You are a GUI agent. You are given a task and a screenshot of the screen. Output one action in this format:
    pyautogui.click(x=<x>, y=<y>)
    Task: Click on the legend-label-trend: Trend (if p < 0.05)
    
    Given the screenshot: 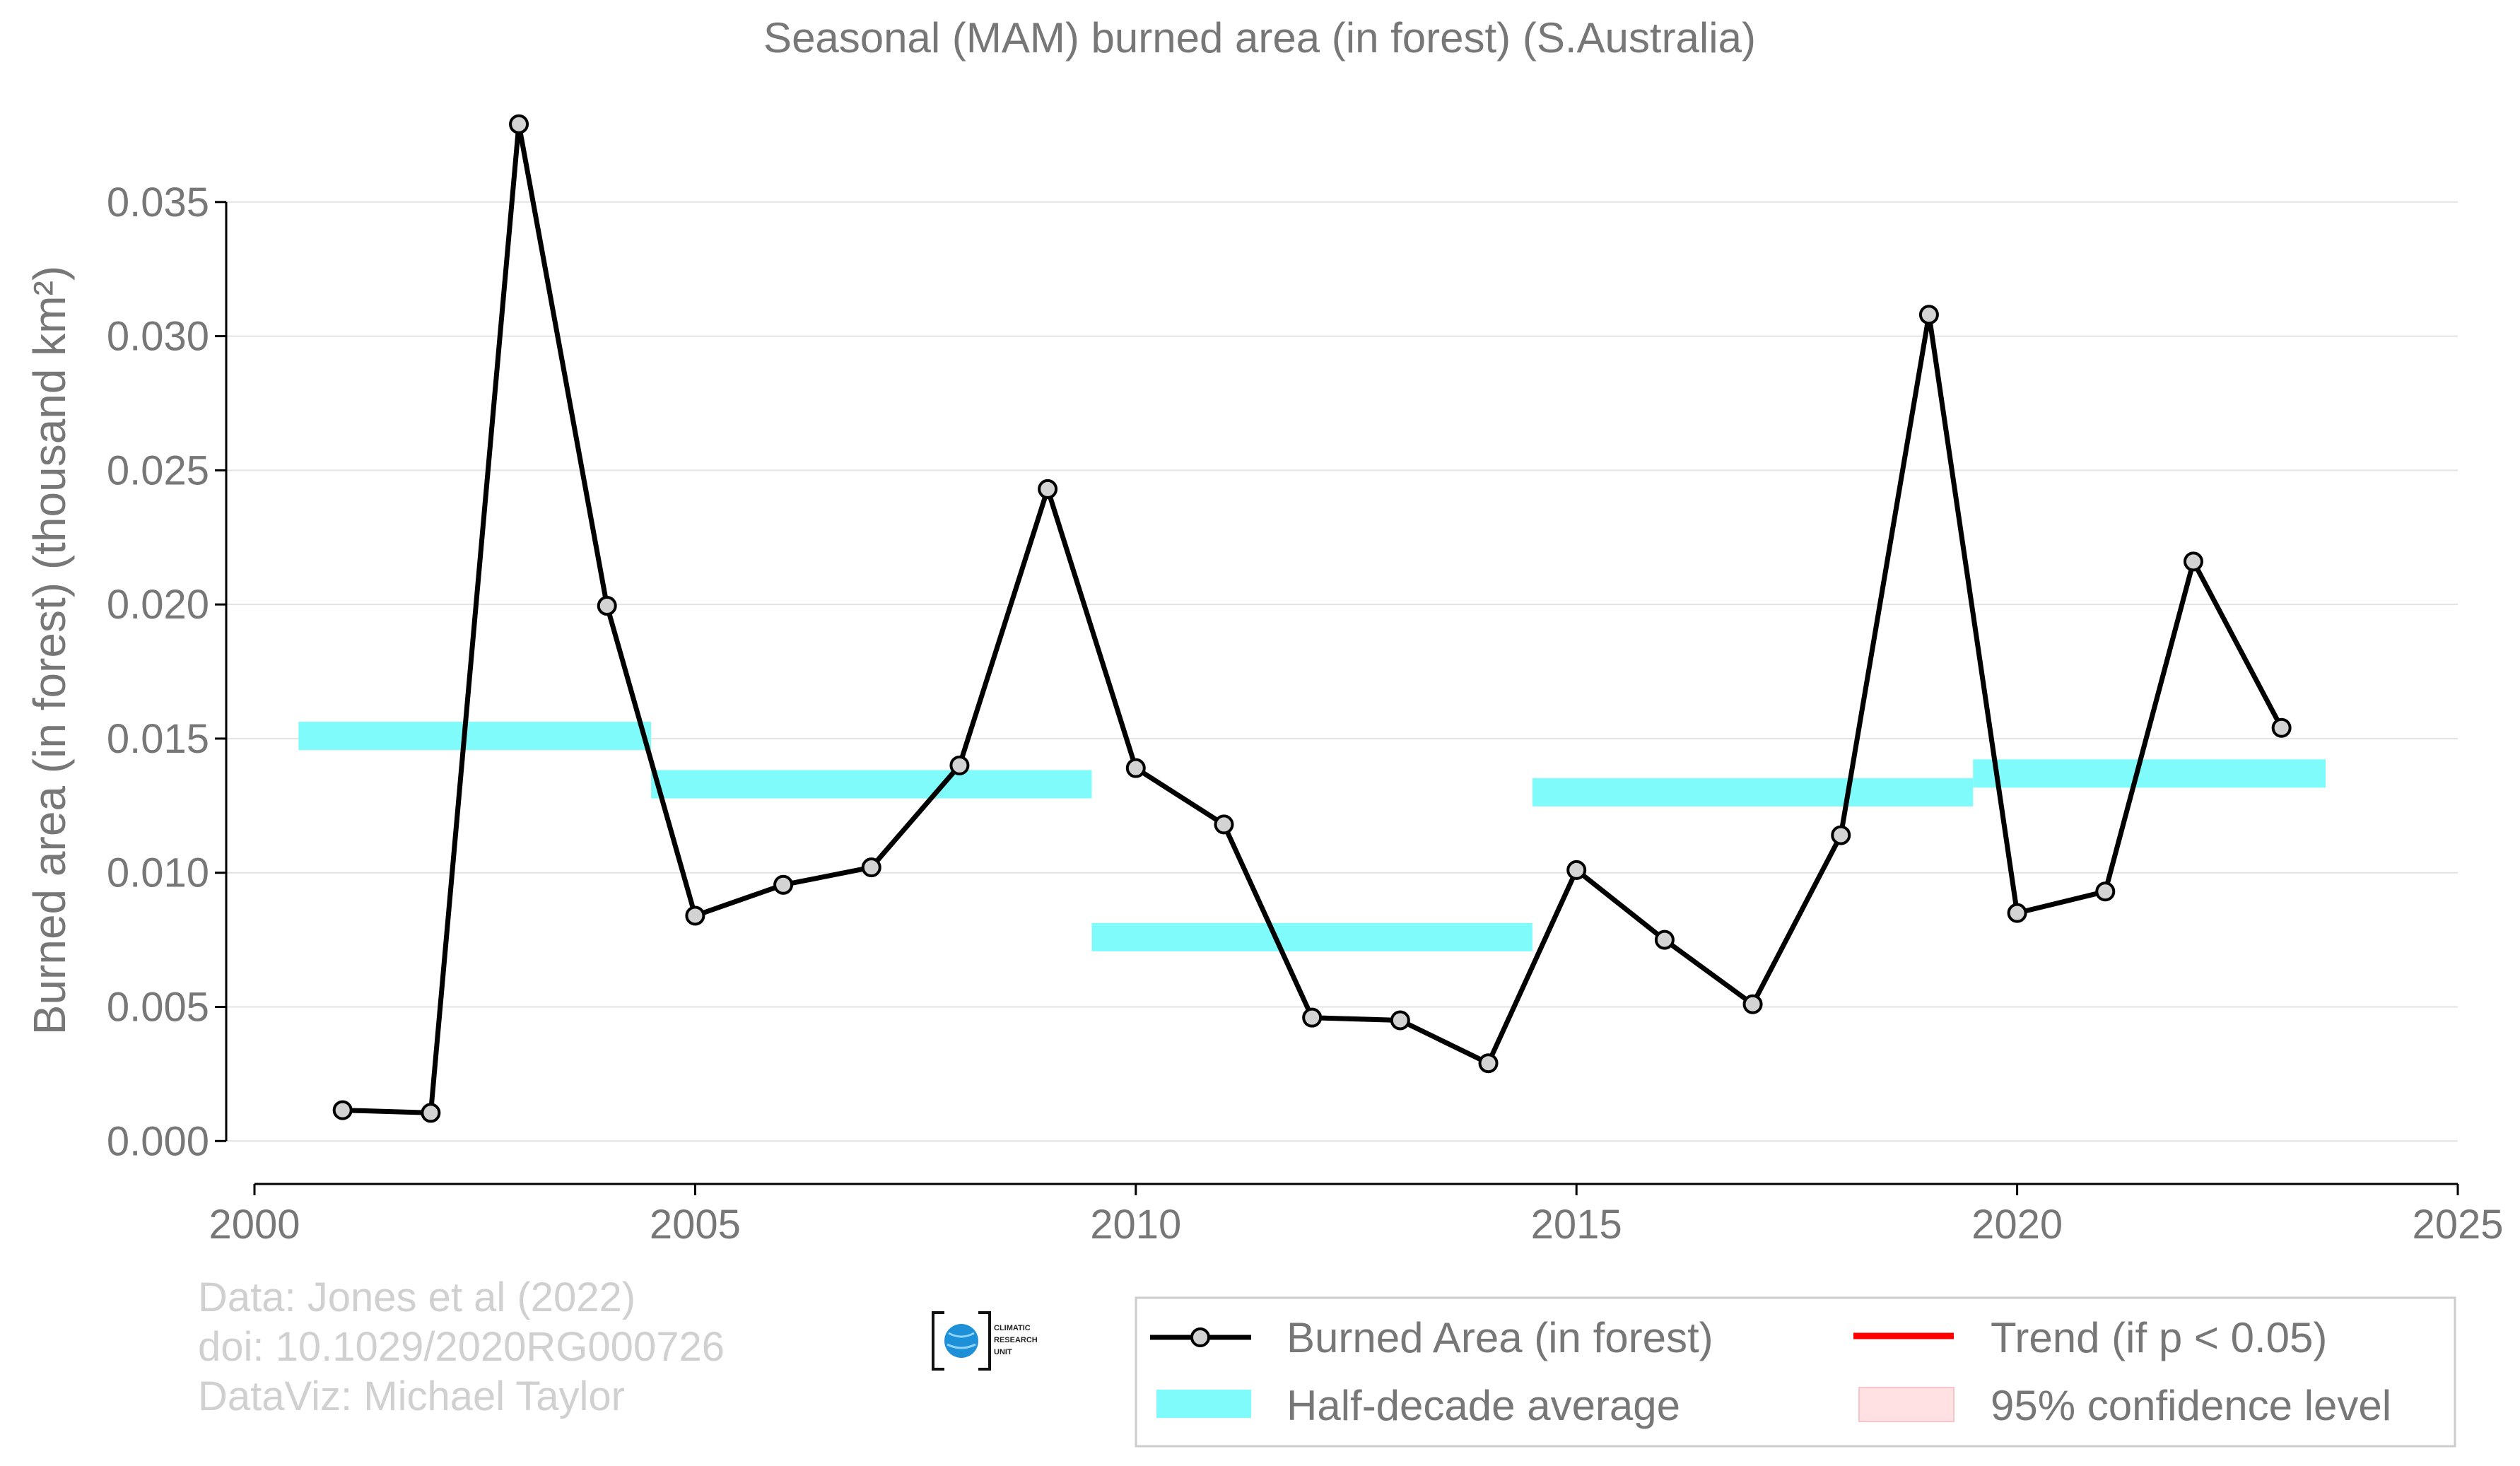 What is the action you would take?
    pyautogui.click(x=2159, y=1337)
    